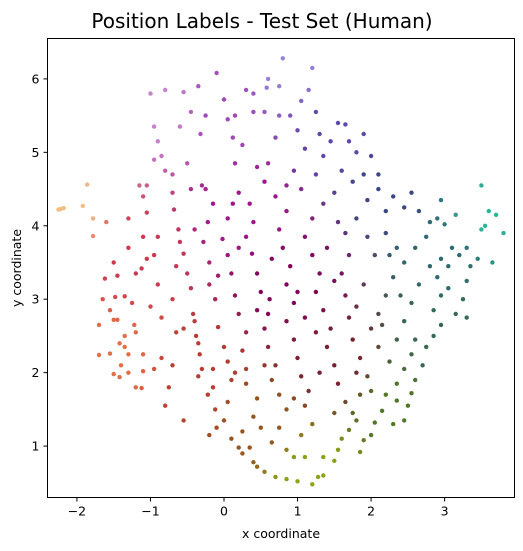  Describe the element at coordinates (36, 225) in the screenshot. I see `y-tick-label: 4` at that location.